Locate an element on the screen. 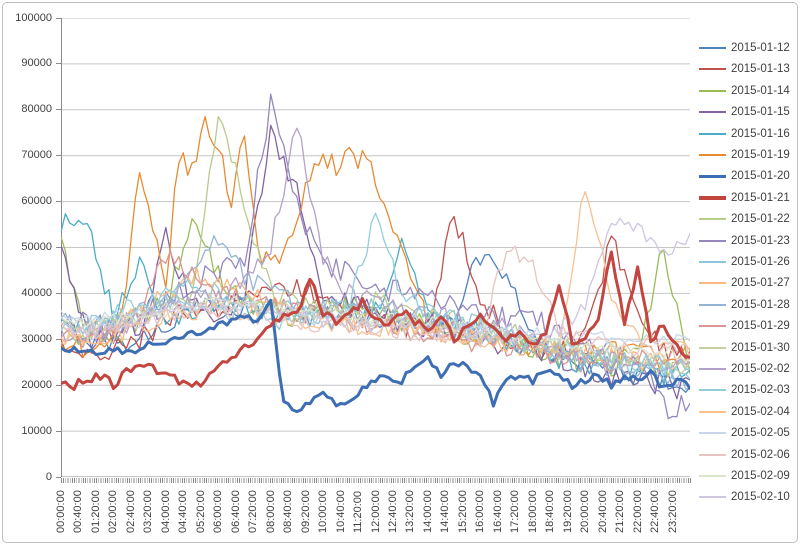 This screenshot has height=545, width=800. legend-label: 2015-01-14 is located at coordinates (760, 90).